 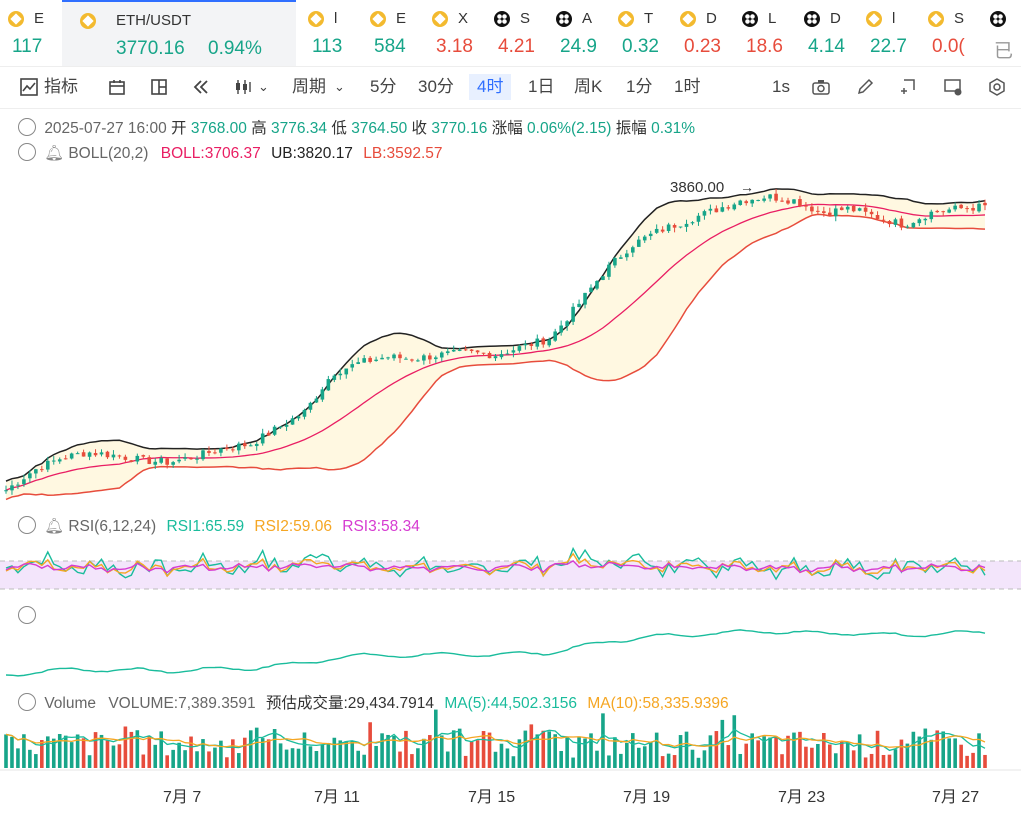 What do you see at coordinates (29, 33) in the screenshot?
I see `ticker-0: E 117` at bounding box center [29, 33].